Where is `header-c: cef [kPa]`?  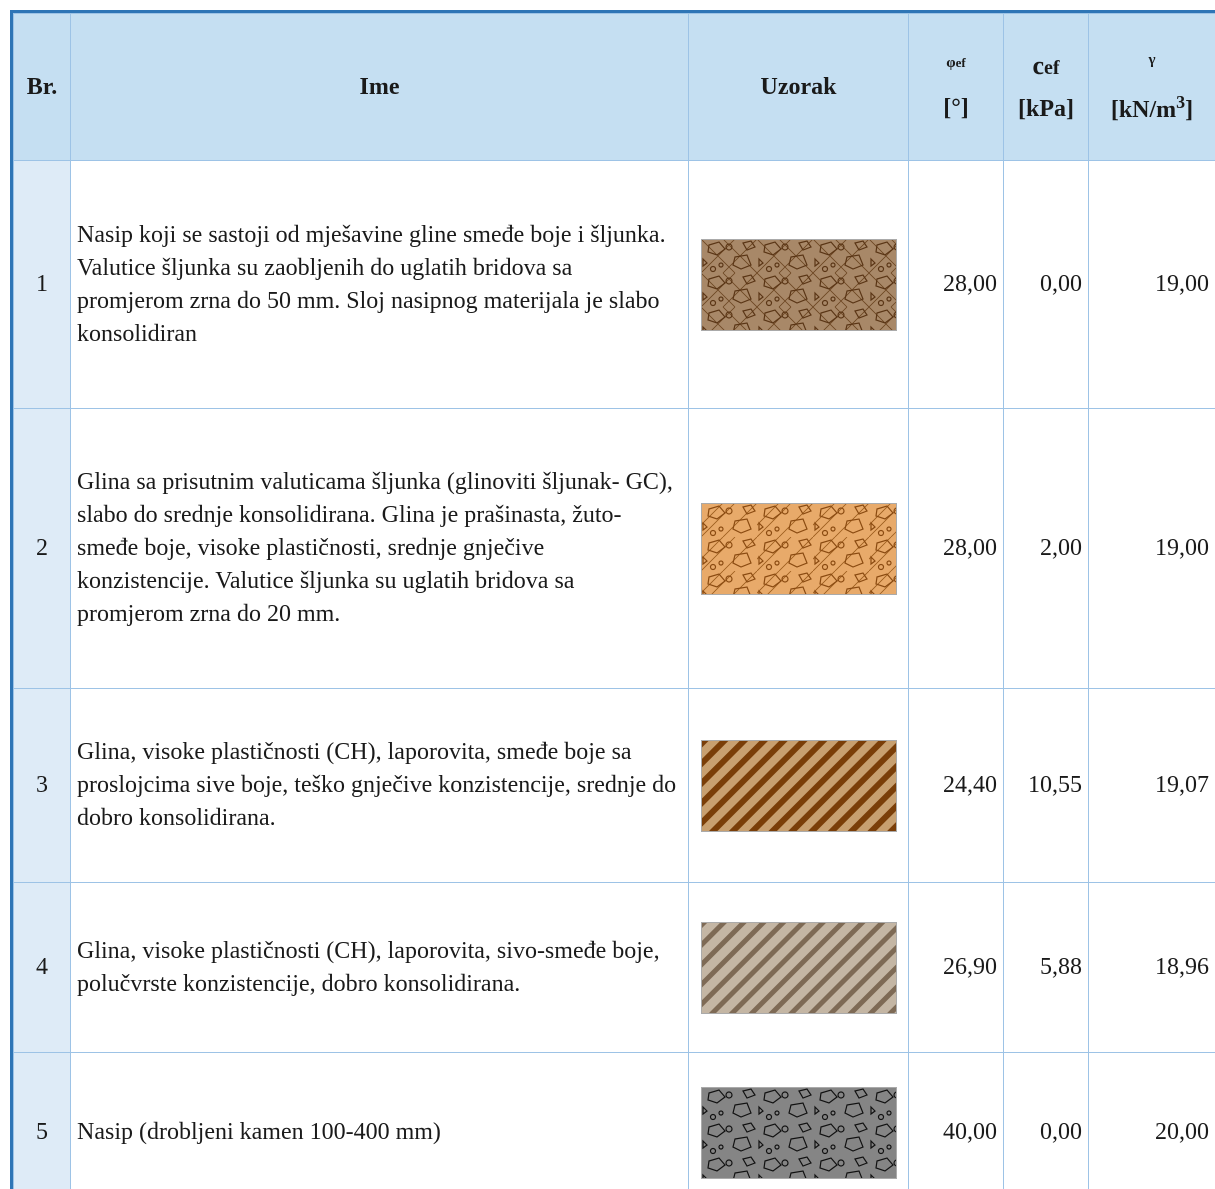 header-c: cef [kPa] is located at coordinates (1046, 87).